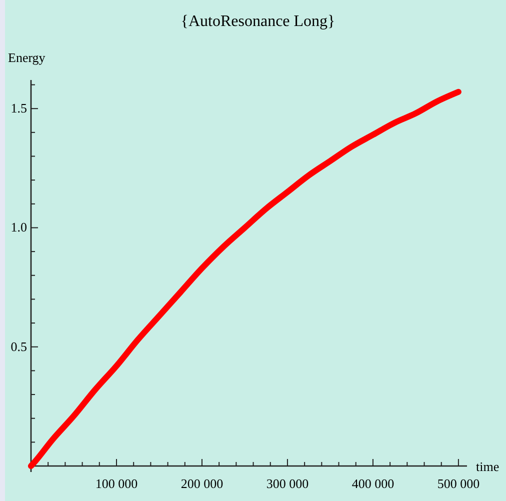 Image resolution: width=506 pixels, height=501 pixels. Describe the element at coordinates (202, 483) in the screenshot. I see `x-tick-label: 200 000` at that location.